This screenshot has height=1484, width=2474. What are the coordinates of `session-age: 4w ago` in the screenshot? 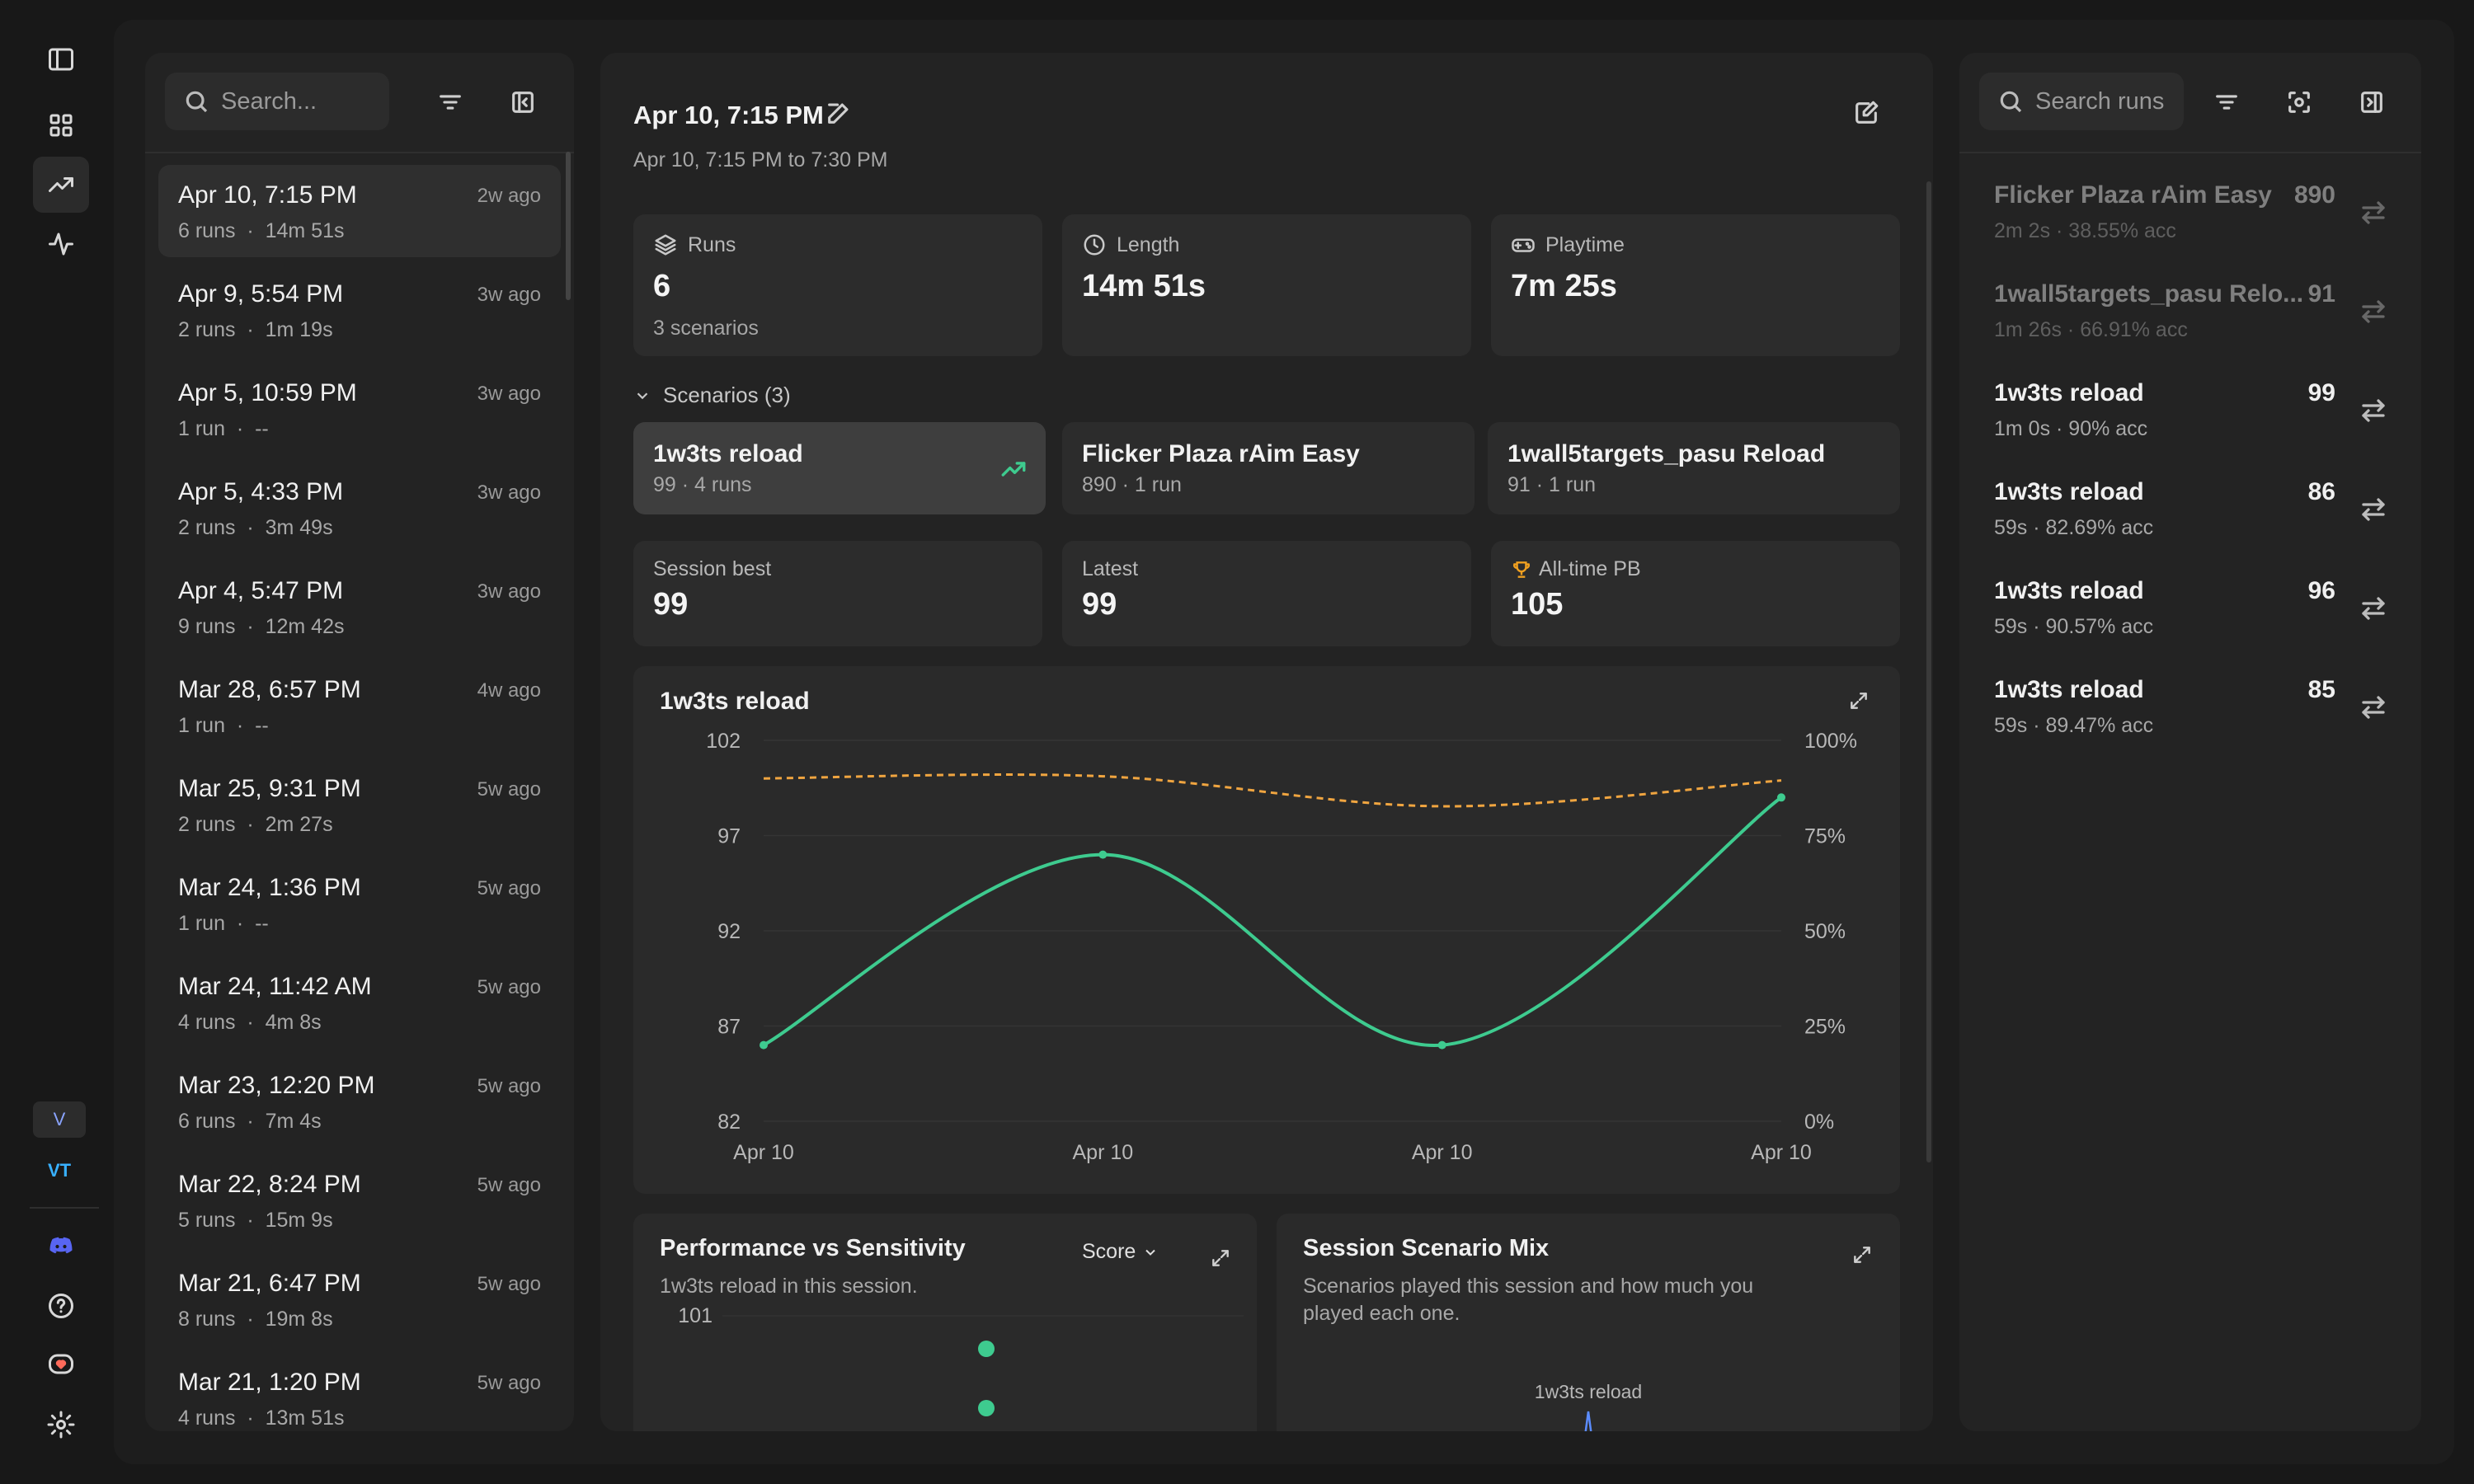 It's located at (509, 690).